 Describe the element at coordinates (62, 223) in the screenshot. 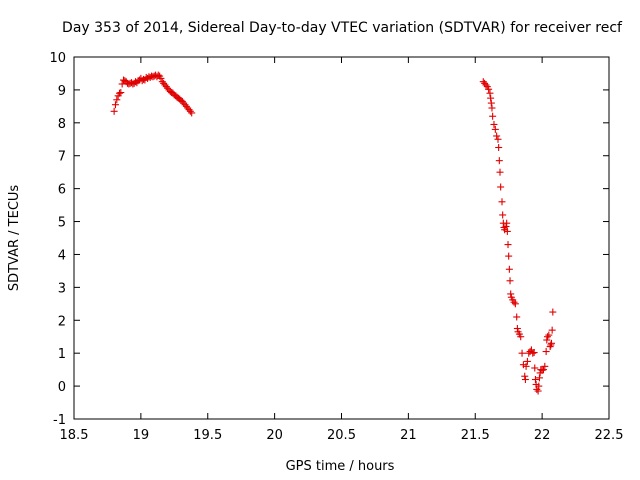

I see `y-tick-label: 5` at that location.